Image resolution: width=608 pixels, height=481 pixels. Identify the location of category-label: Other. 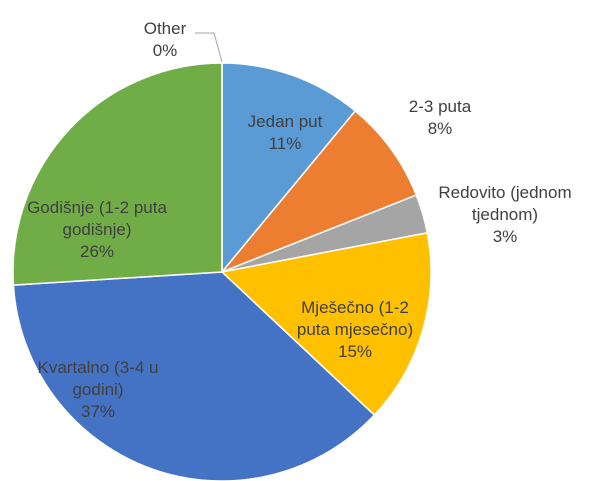
(165, 28).